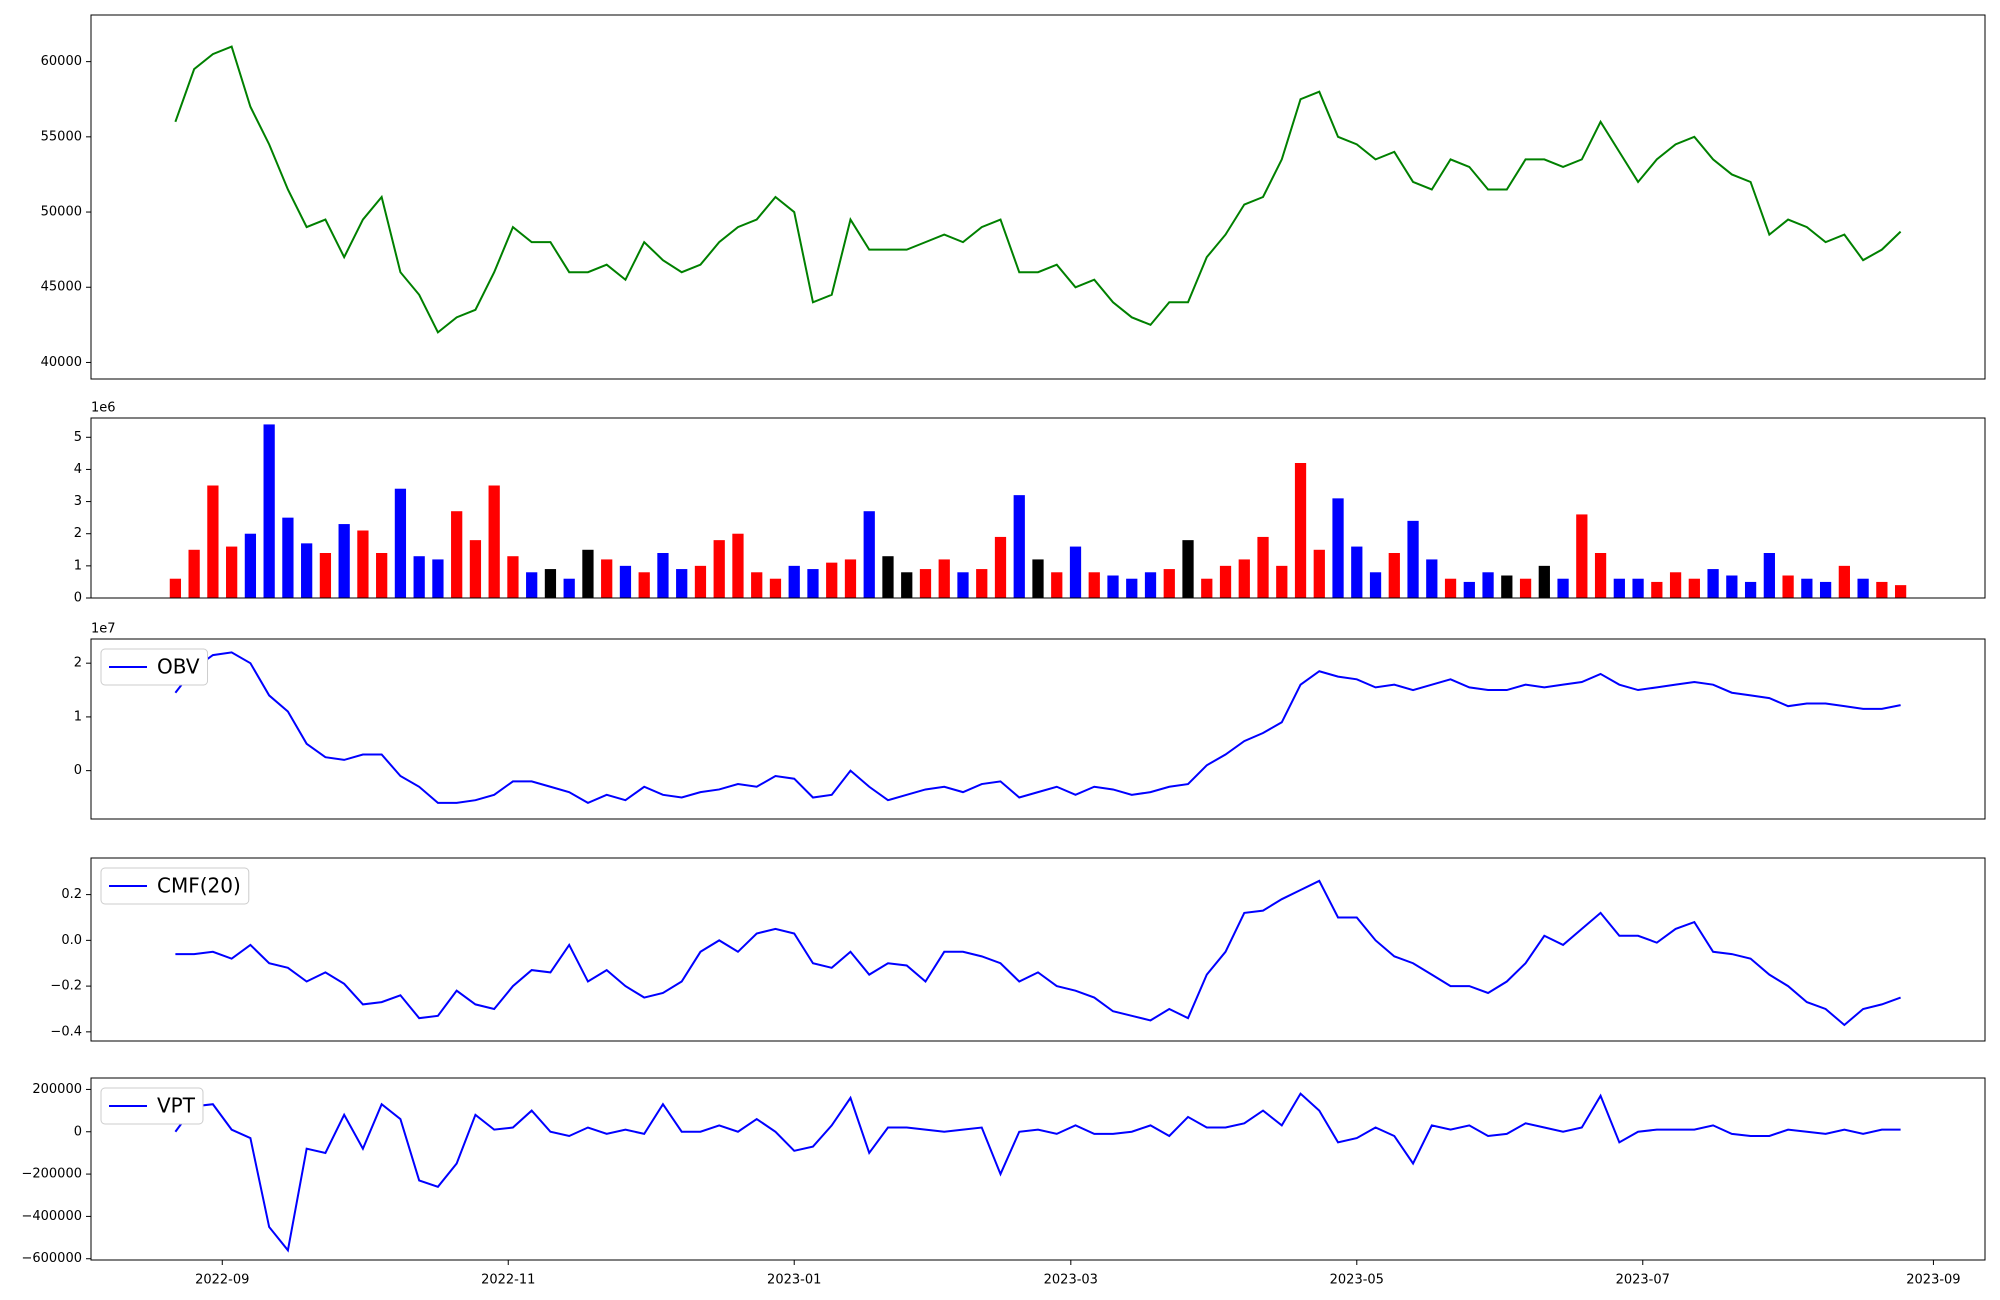 The image size is (2000, 1300). Describe the element at coordinates (51, 1258) in the screenshot. I see `y-tick-label: −600000` at that location.